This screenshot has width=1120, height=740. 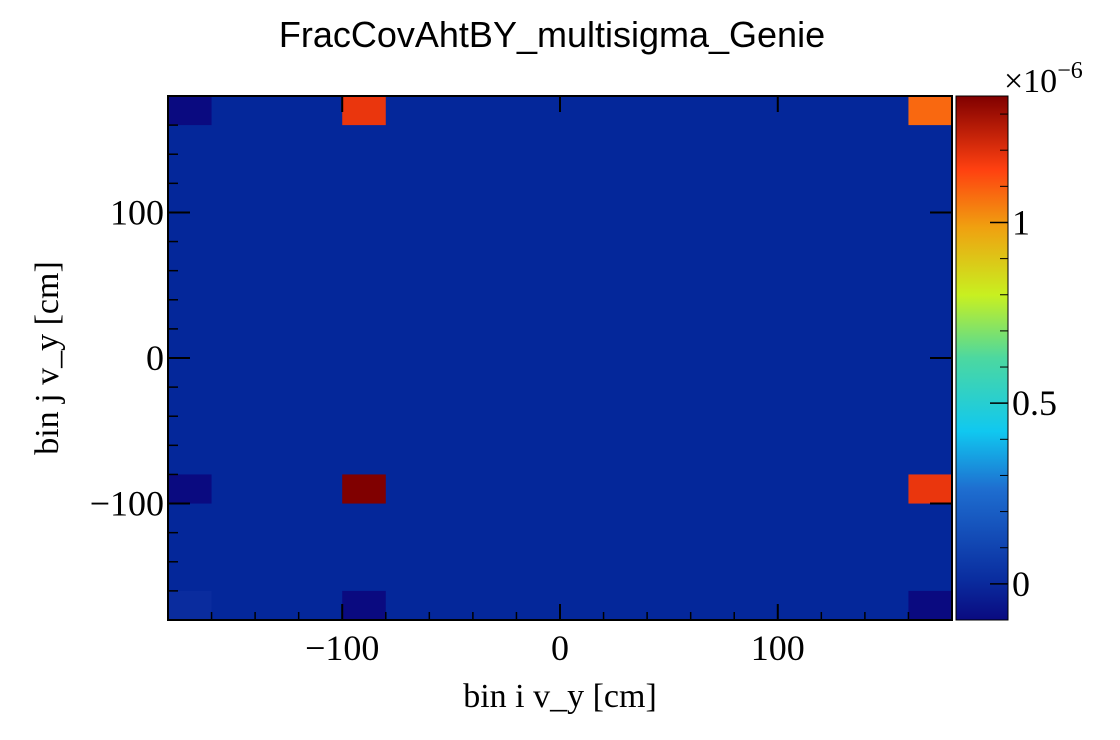 I want to click on x-axis-label-text: bin i v_y [cm], so click(x=560, y=696).